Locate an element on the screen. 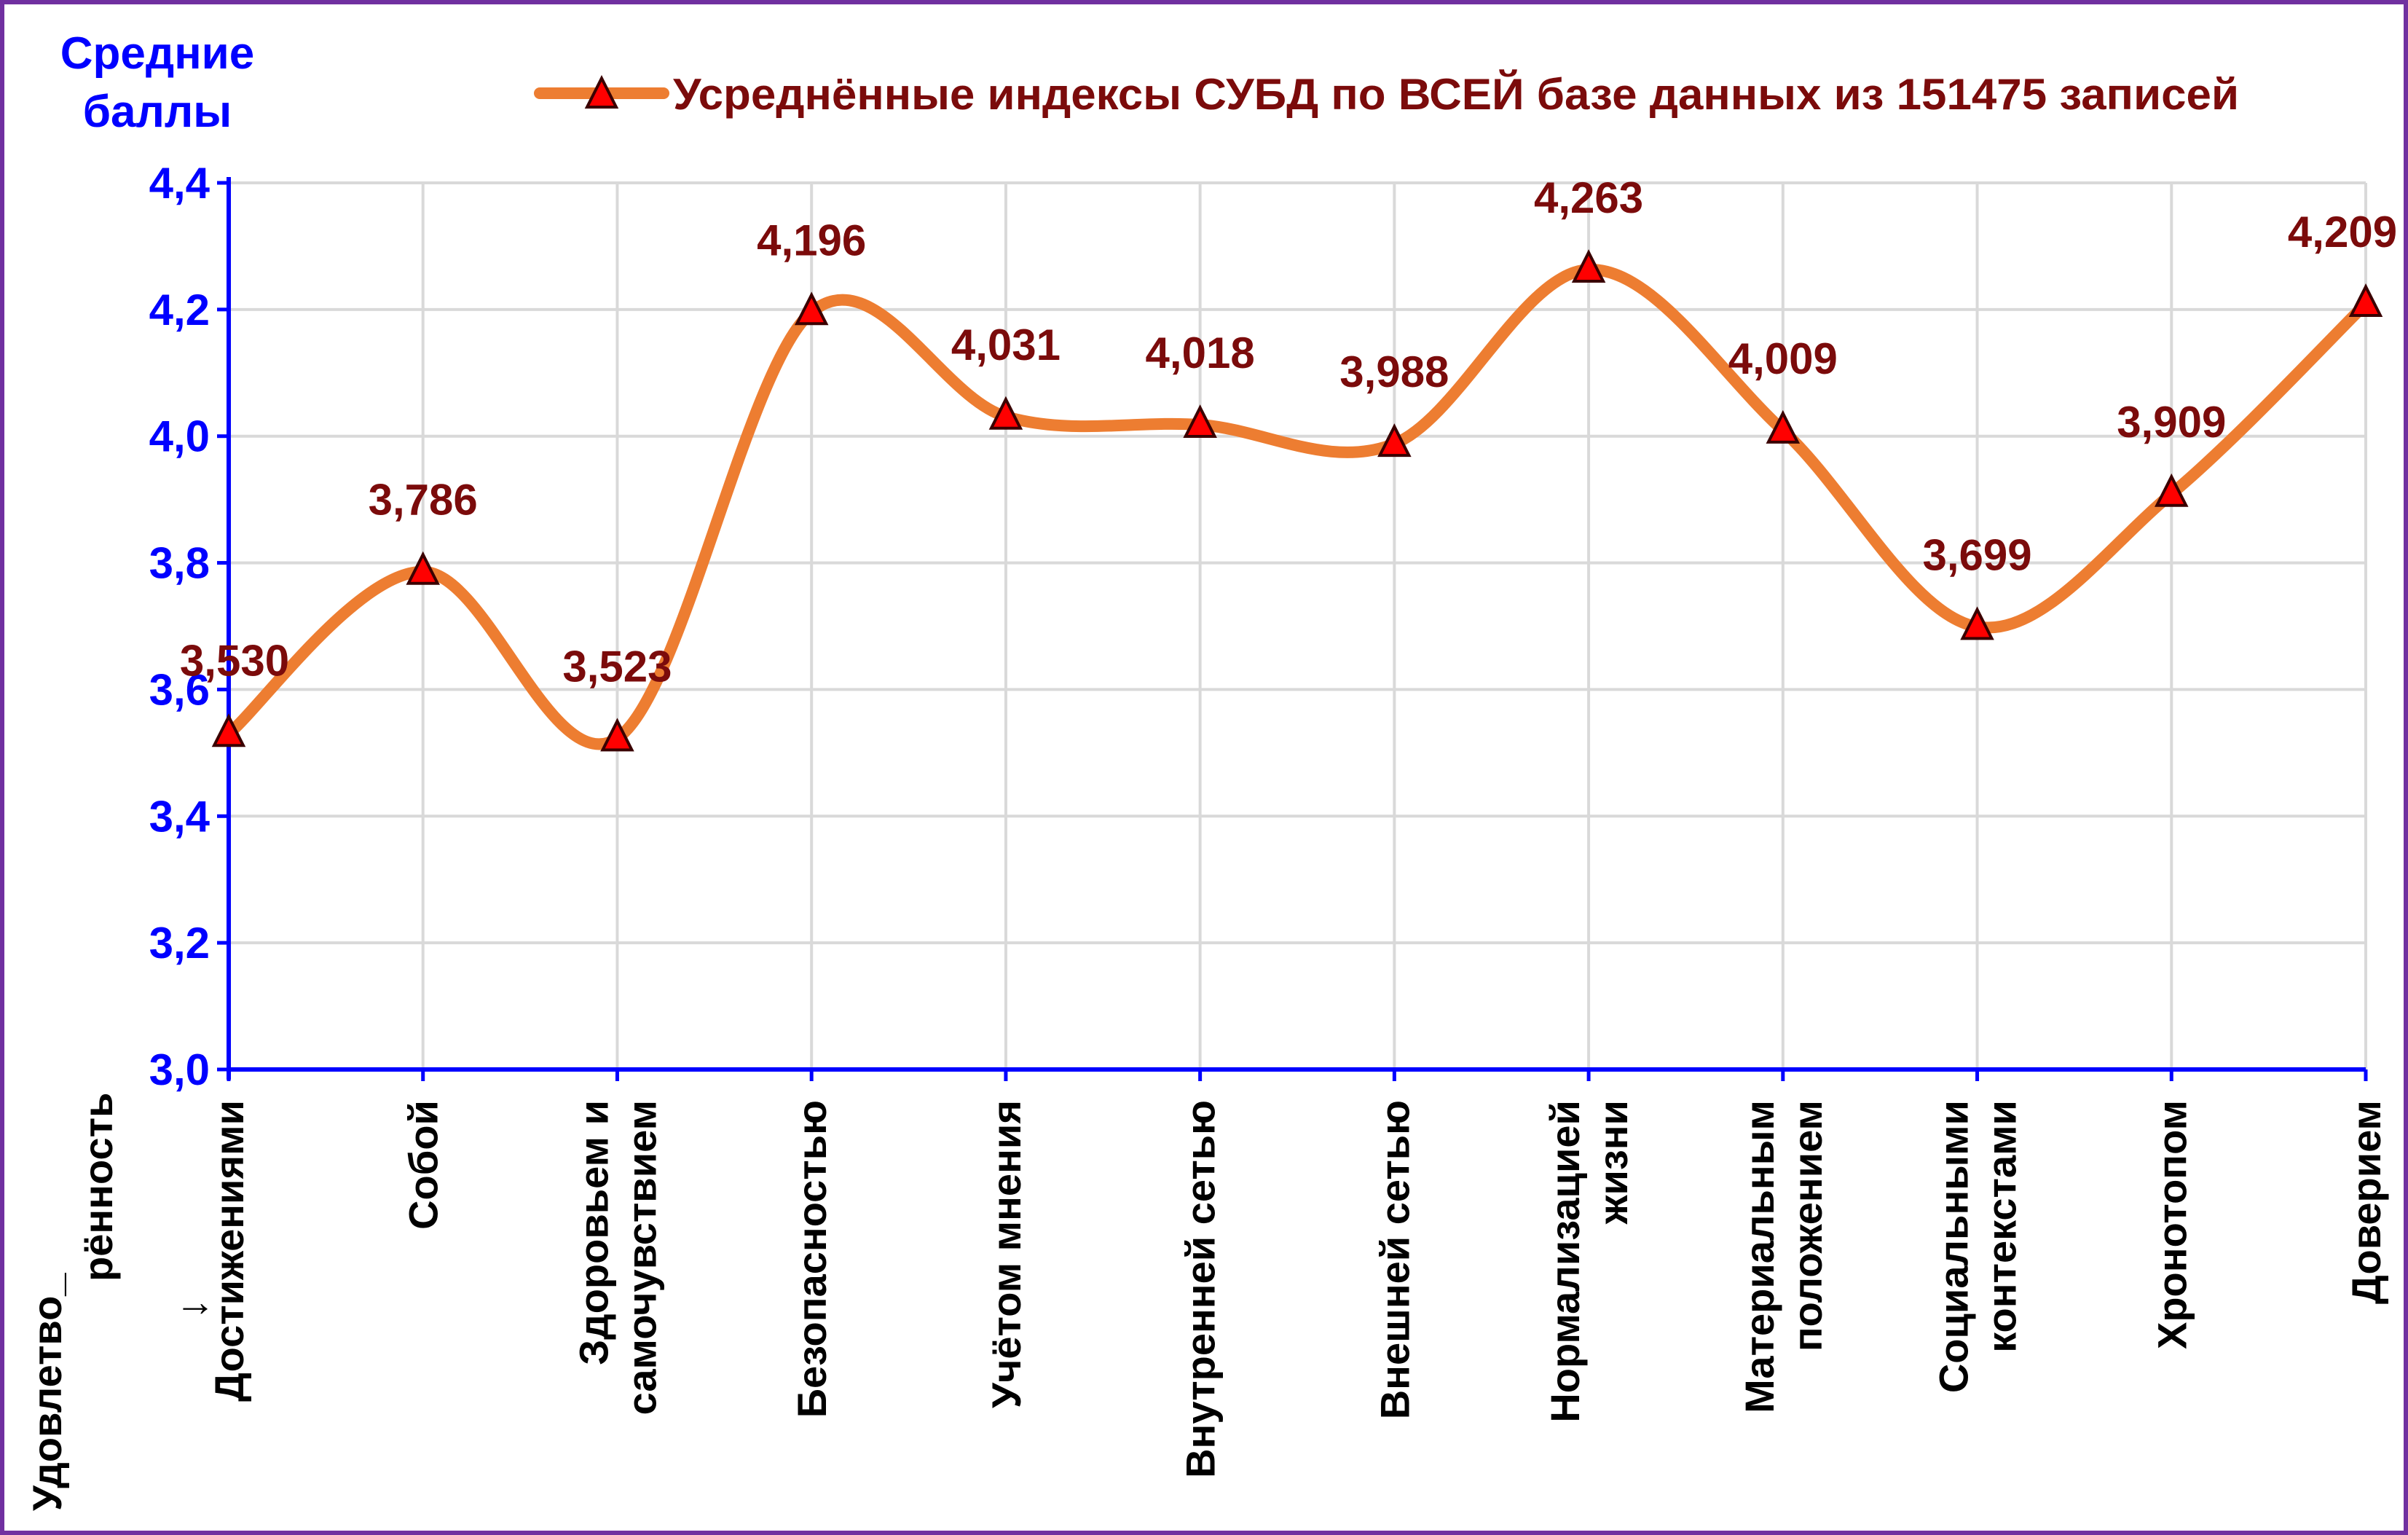  y-axis-title: Средние баллы is located at coordinates (157, 82).